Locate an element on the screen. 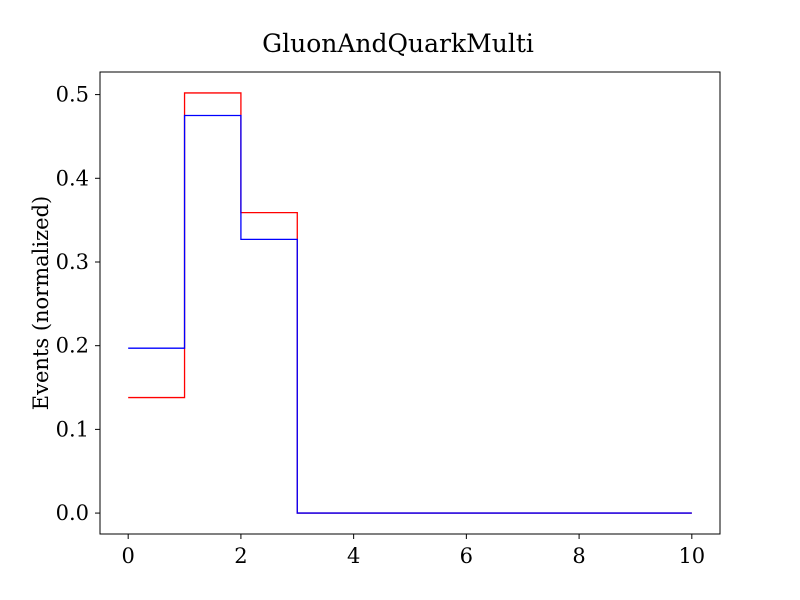 This screenshot has width=800, height=600. x-tick-label: 6 is located at coordinates (466, 556).